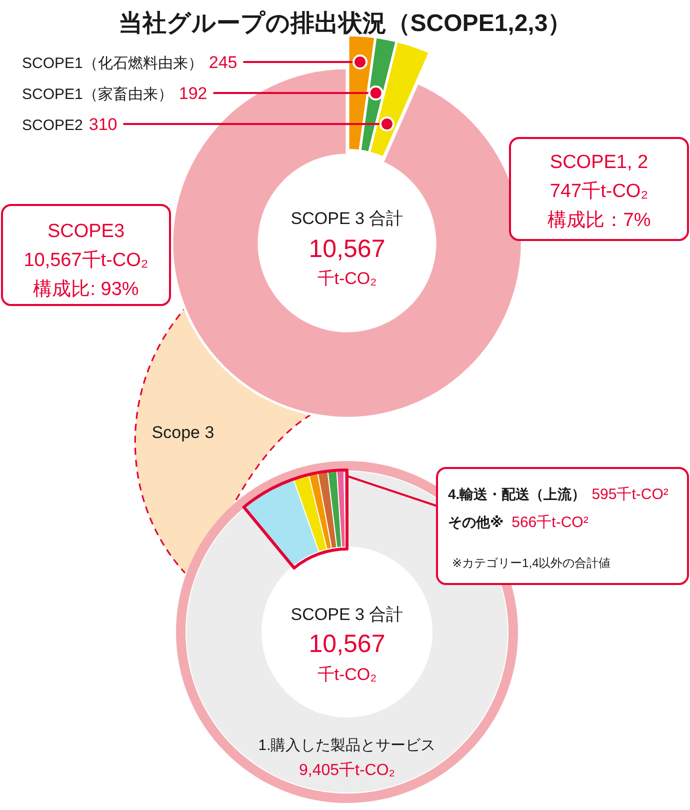  I want to click on data-label: 10,567千t-CO₂, so click(86, 260).